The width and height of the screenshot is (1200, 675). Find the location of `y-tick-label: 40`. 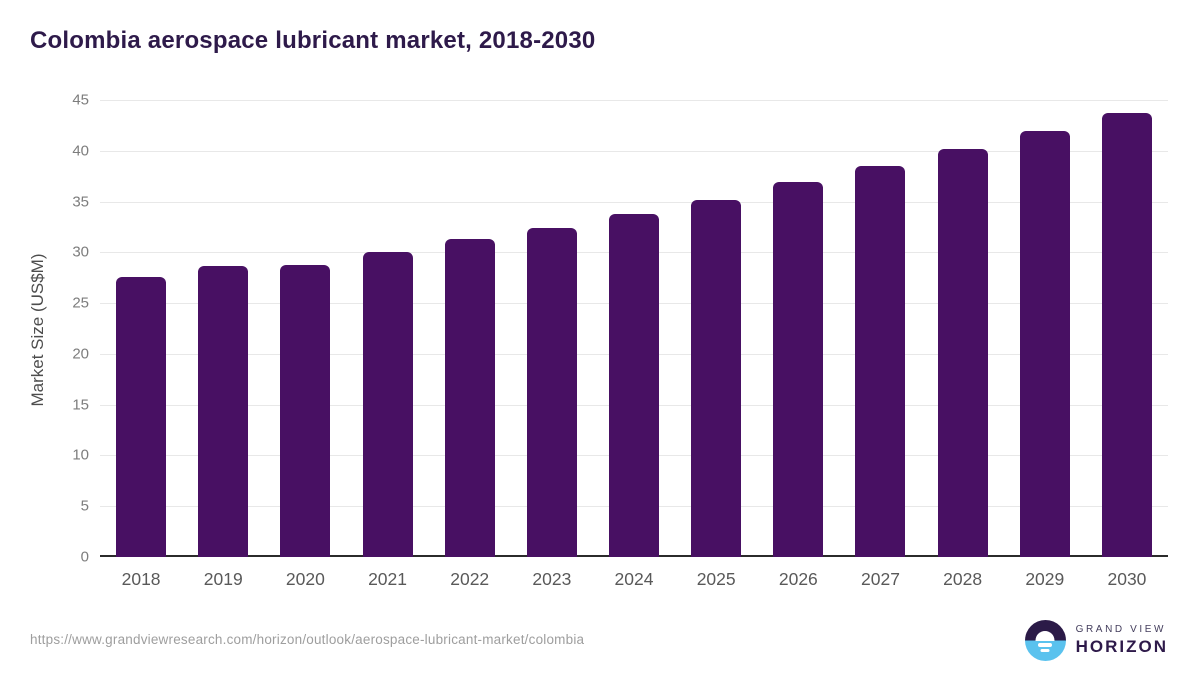

y-tick-label: 40 is located at coordinates (80, 151).